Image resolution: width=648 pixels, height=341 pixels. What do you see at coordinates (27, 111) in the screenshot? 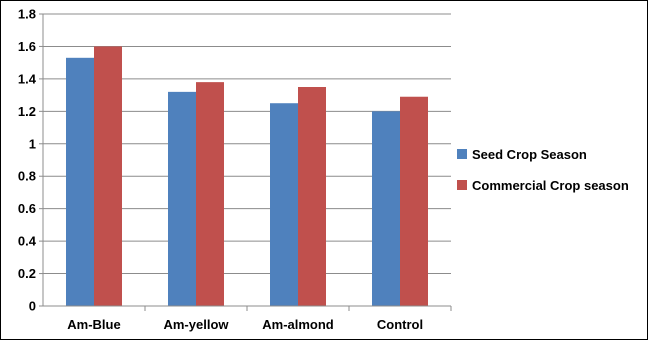
I see `y-tick-label: 1.2` at bounding box center [27, 111].